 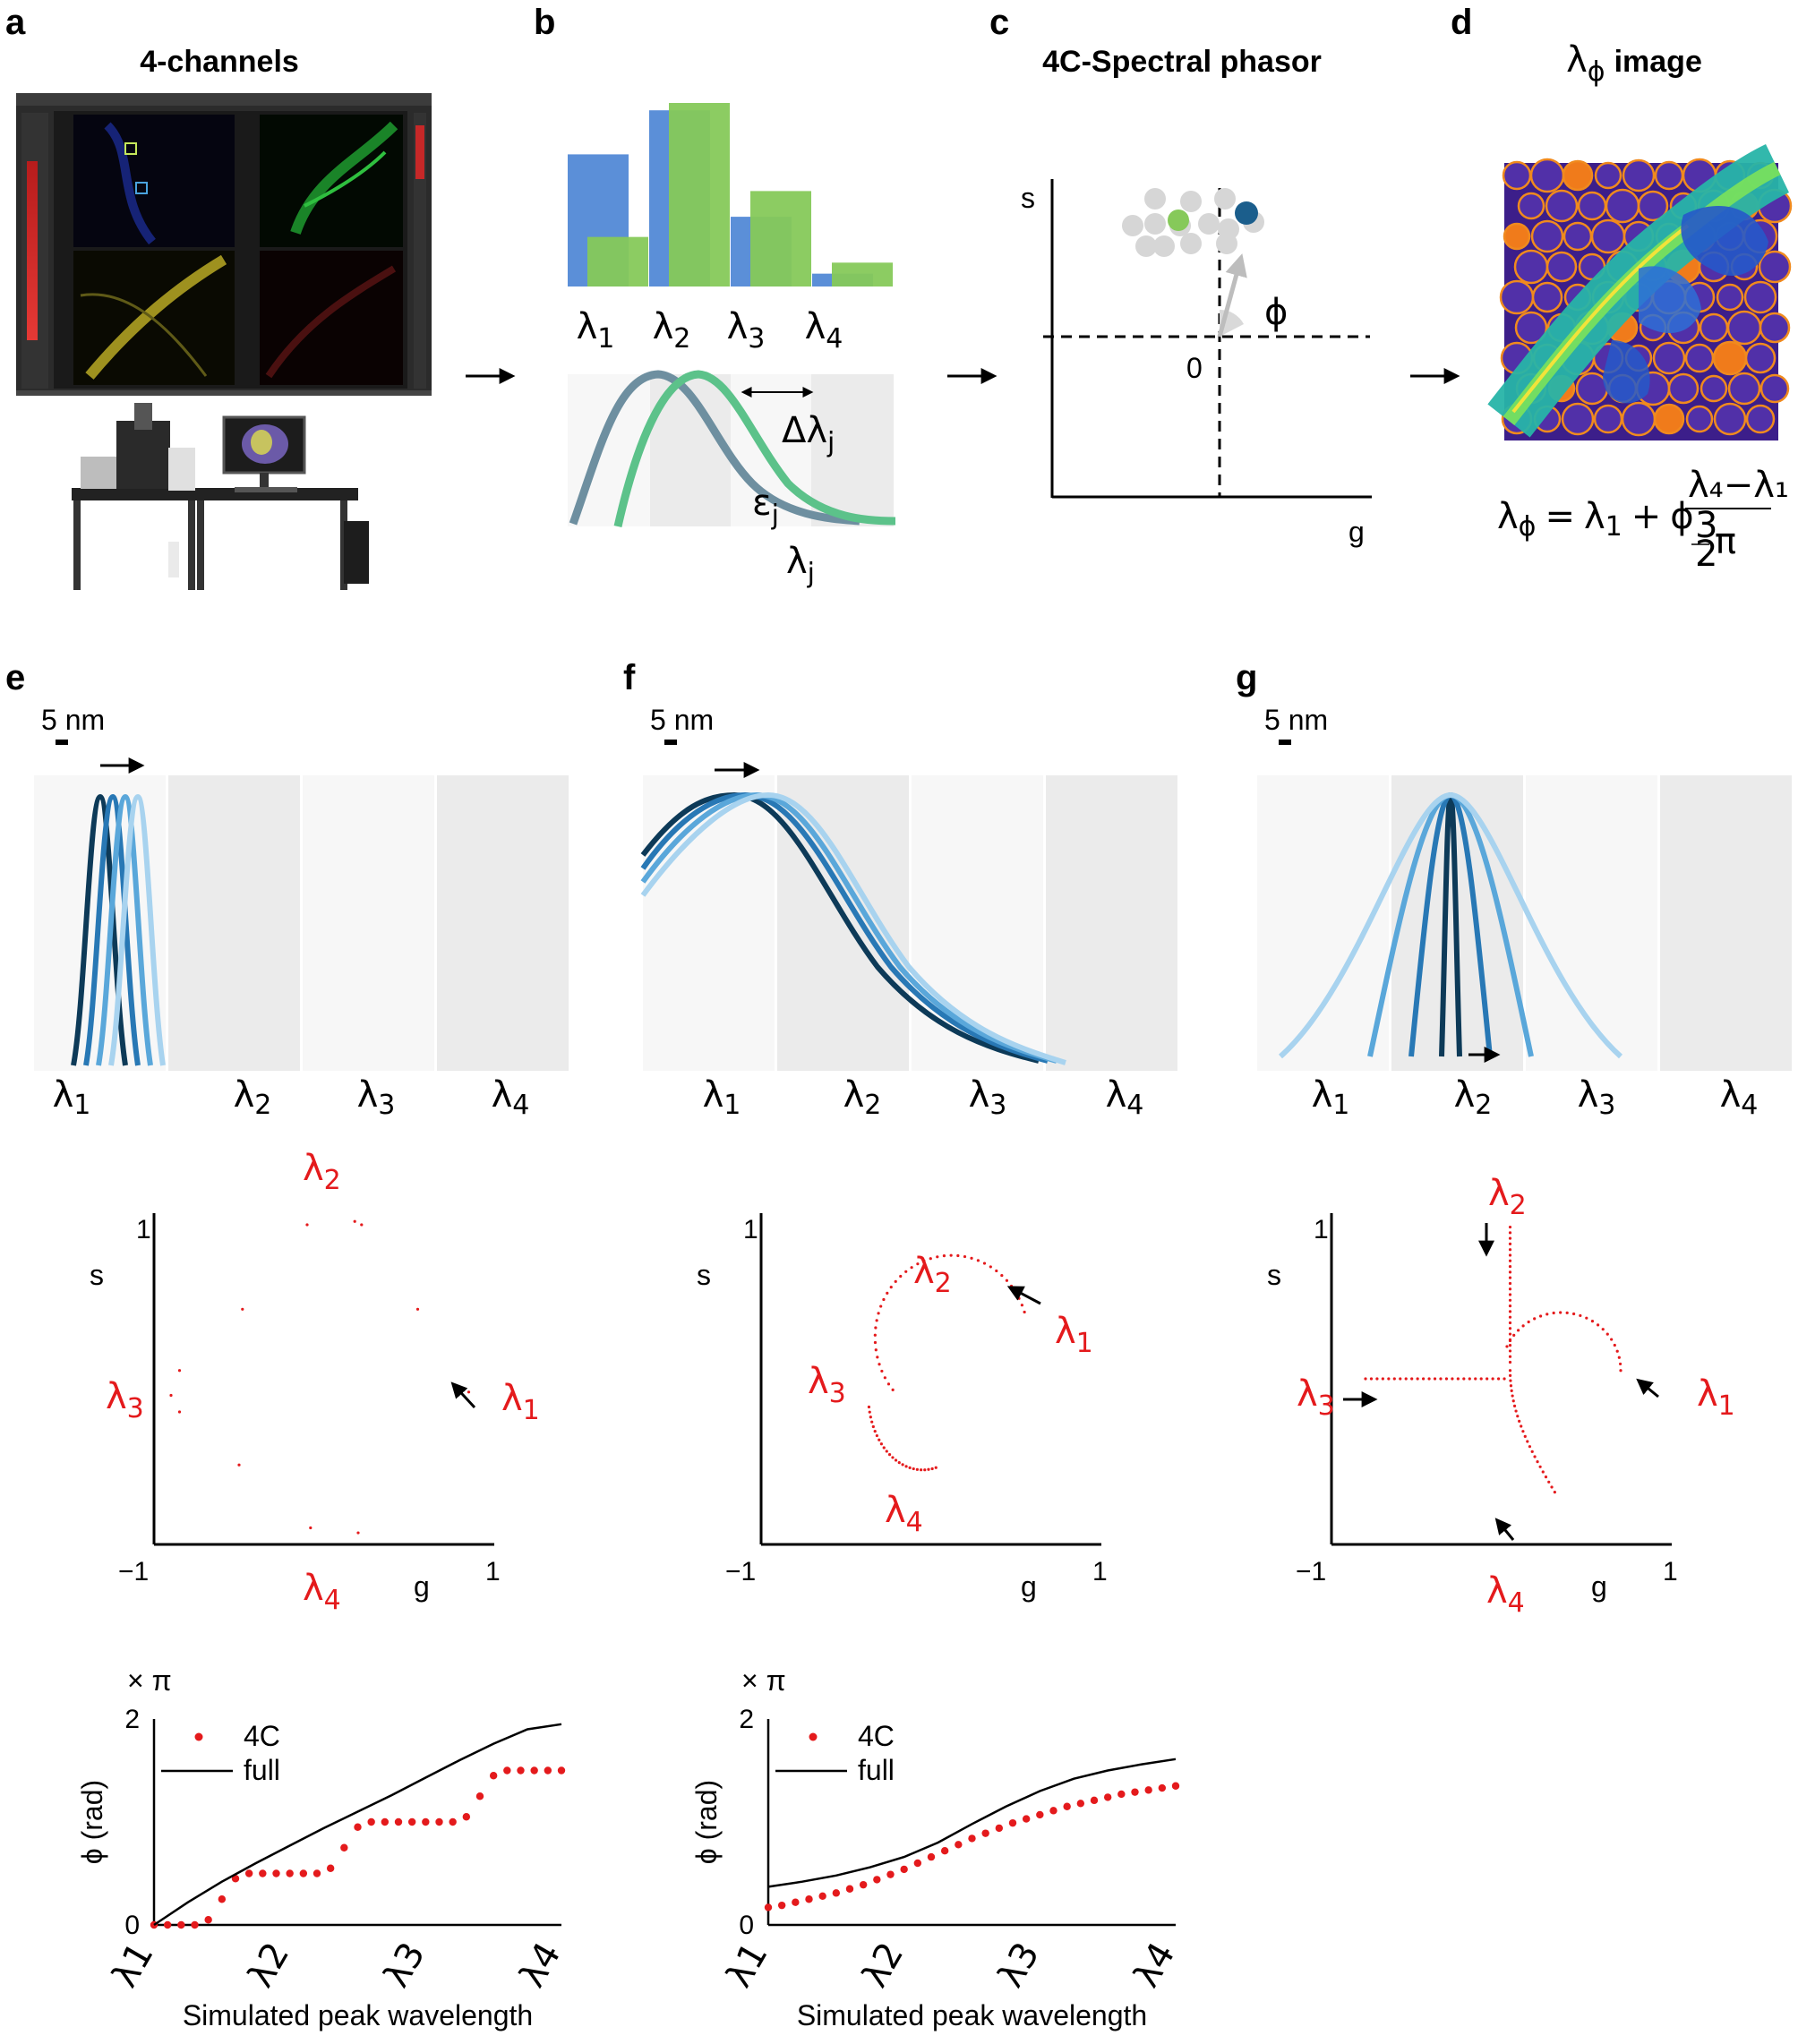 What do you see at coordinates (544, 22) in the screenshot?
I see `panel-label-b: b` at bounding box center [544, 22].